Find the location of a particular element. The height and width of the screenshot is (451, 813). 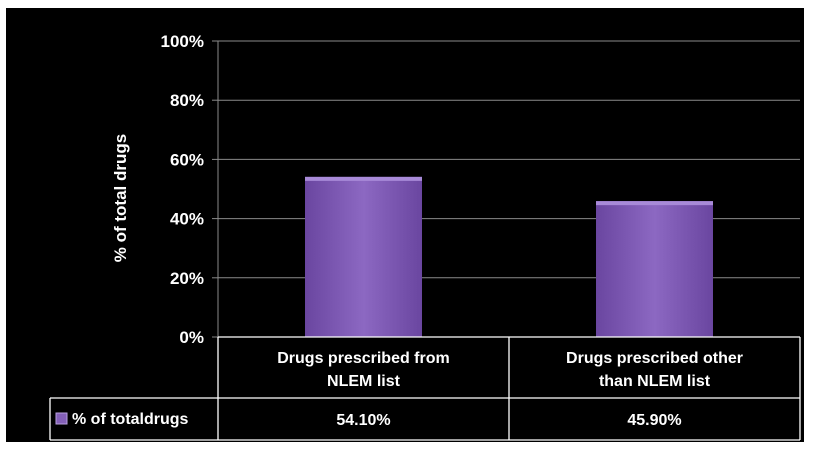

x-category-label: Drugs prescribed other is located at coordinates (654, 358).